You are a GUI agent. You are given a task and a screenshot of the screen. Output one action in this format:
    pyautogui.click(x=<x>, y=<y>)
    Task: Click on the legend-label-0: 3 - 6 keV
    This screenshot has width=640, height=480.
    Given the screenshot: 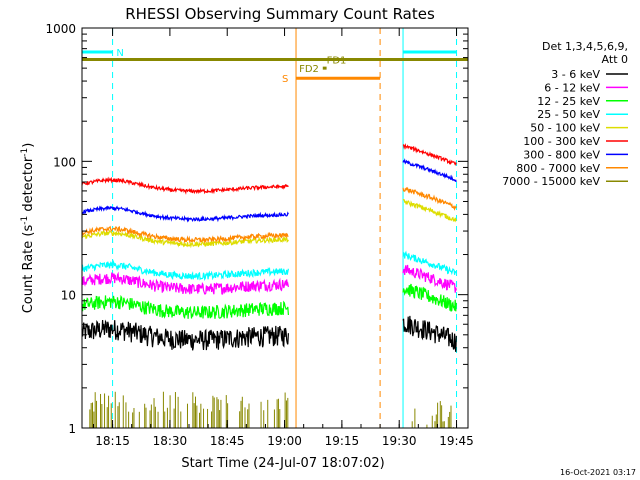 What is the action you would take?
    pyautogui.click(x=575, y=74)
    